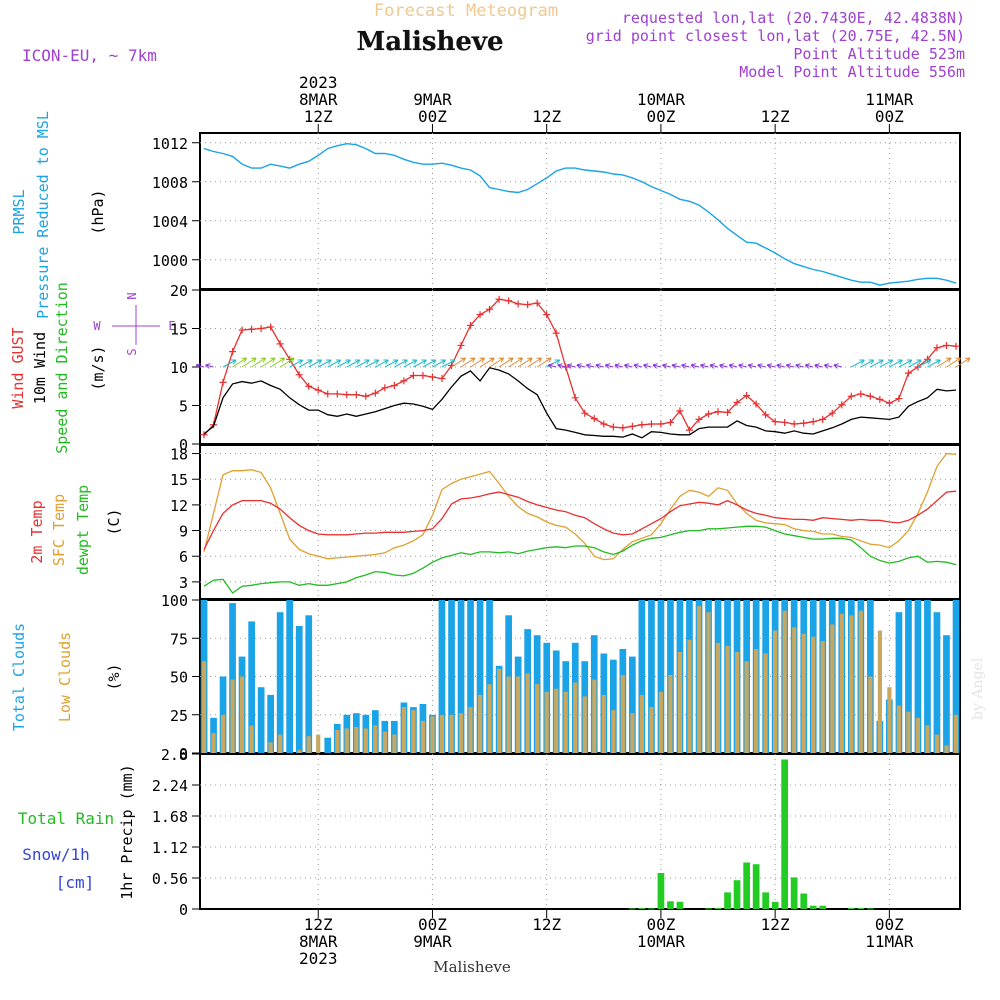 This screenshot has height=1000, width=1000. What do you see at coordinates (580, 559) in the screenshot?
I see `dewpt-line` at bounding box center [580, 559].